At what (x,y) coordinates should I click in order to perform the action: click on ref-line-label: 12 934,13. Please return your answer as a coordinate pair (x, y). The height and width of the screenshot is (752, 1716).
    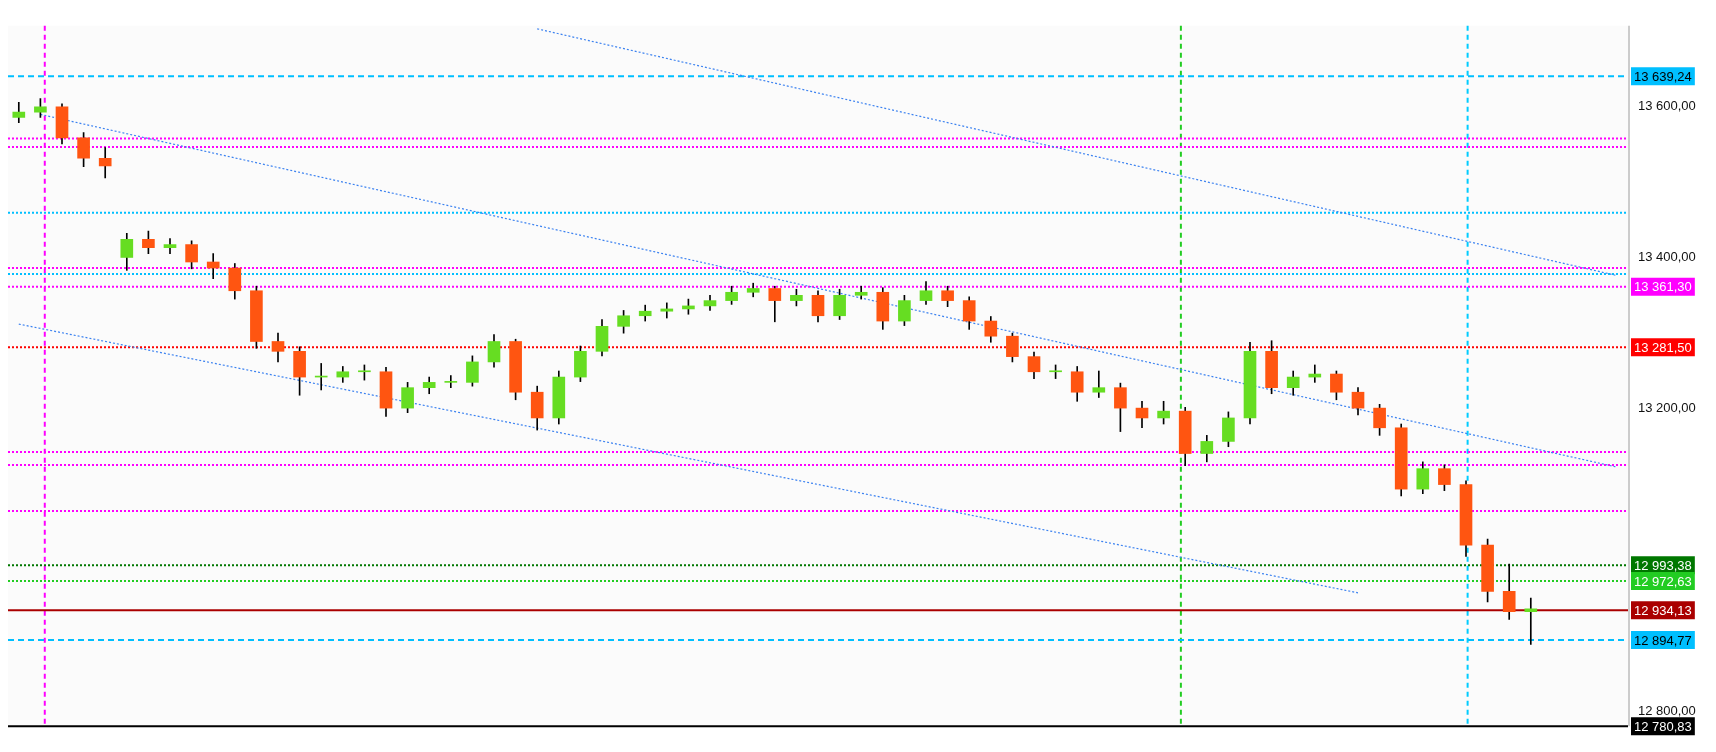
    Looking at the image, I should click on (1663, 610).